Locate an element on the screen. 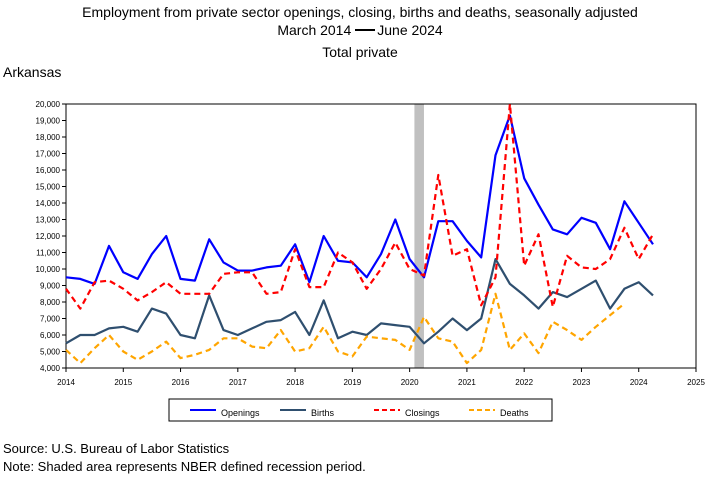 Image resolution: width=720 pixels, height=480 pixels. x-tick-label: 2017 is located at coordinates (238, 382).